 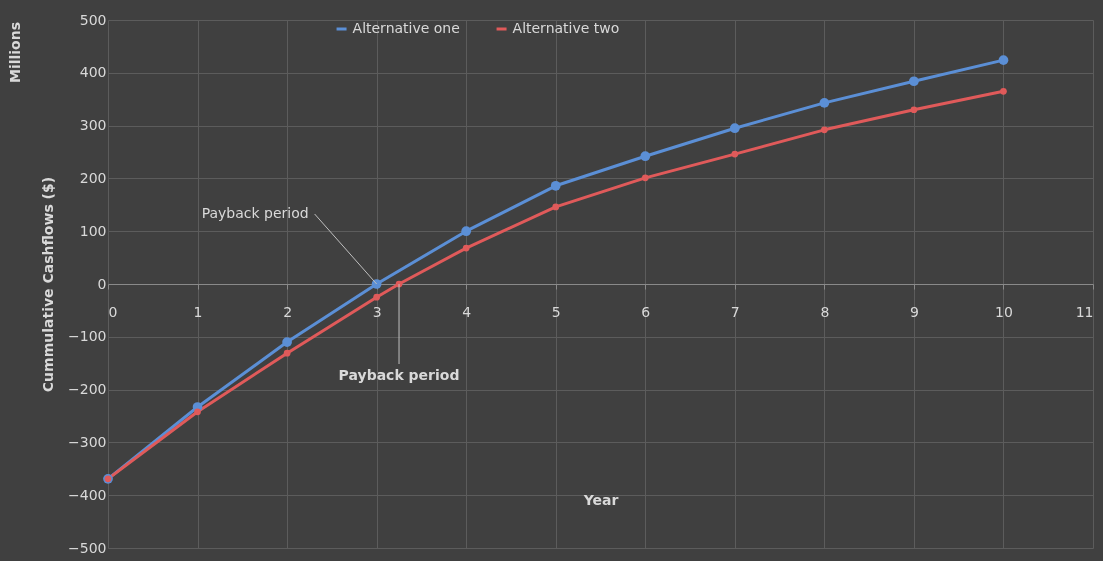 What do you see at coordinates (467, 311) in the screenshot?
I see `x-tick-label: 4` at bounding box center [467, 311].